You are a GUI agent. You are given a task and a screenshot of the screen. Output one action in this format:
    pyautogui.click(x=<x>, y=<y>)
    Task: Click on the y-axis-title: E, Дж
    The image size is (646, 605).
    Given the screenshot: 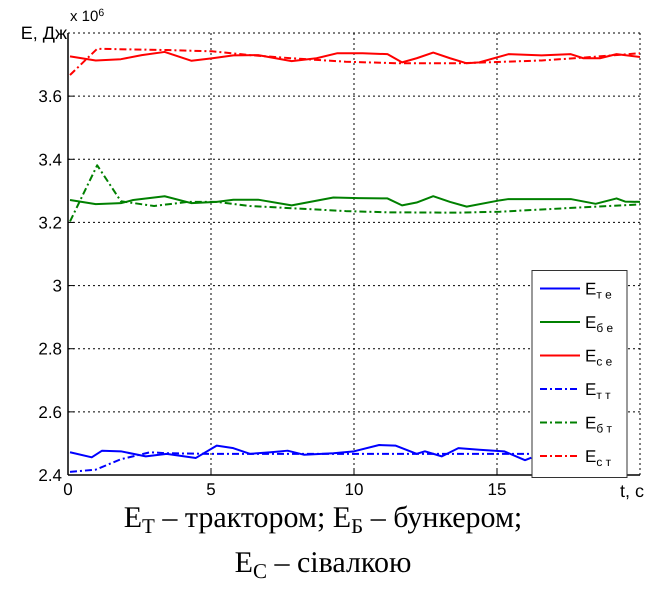 What is the action you would take?
    pyautogui.click(x=43, y=33)
    